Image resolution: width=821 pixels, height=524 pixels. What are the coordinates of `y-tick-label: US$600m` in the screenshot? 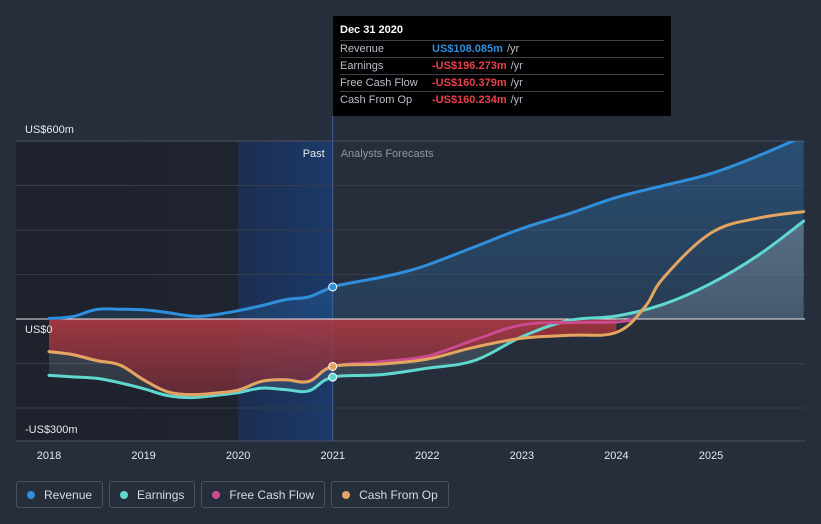 It's located at (49, 130).